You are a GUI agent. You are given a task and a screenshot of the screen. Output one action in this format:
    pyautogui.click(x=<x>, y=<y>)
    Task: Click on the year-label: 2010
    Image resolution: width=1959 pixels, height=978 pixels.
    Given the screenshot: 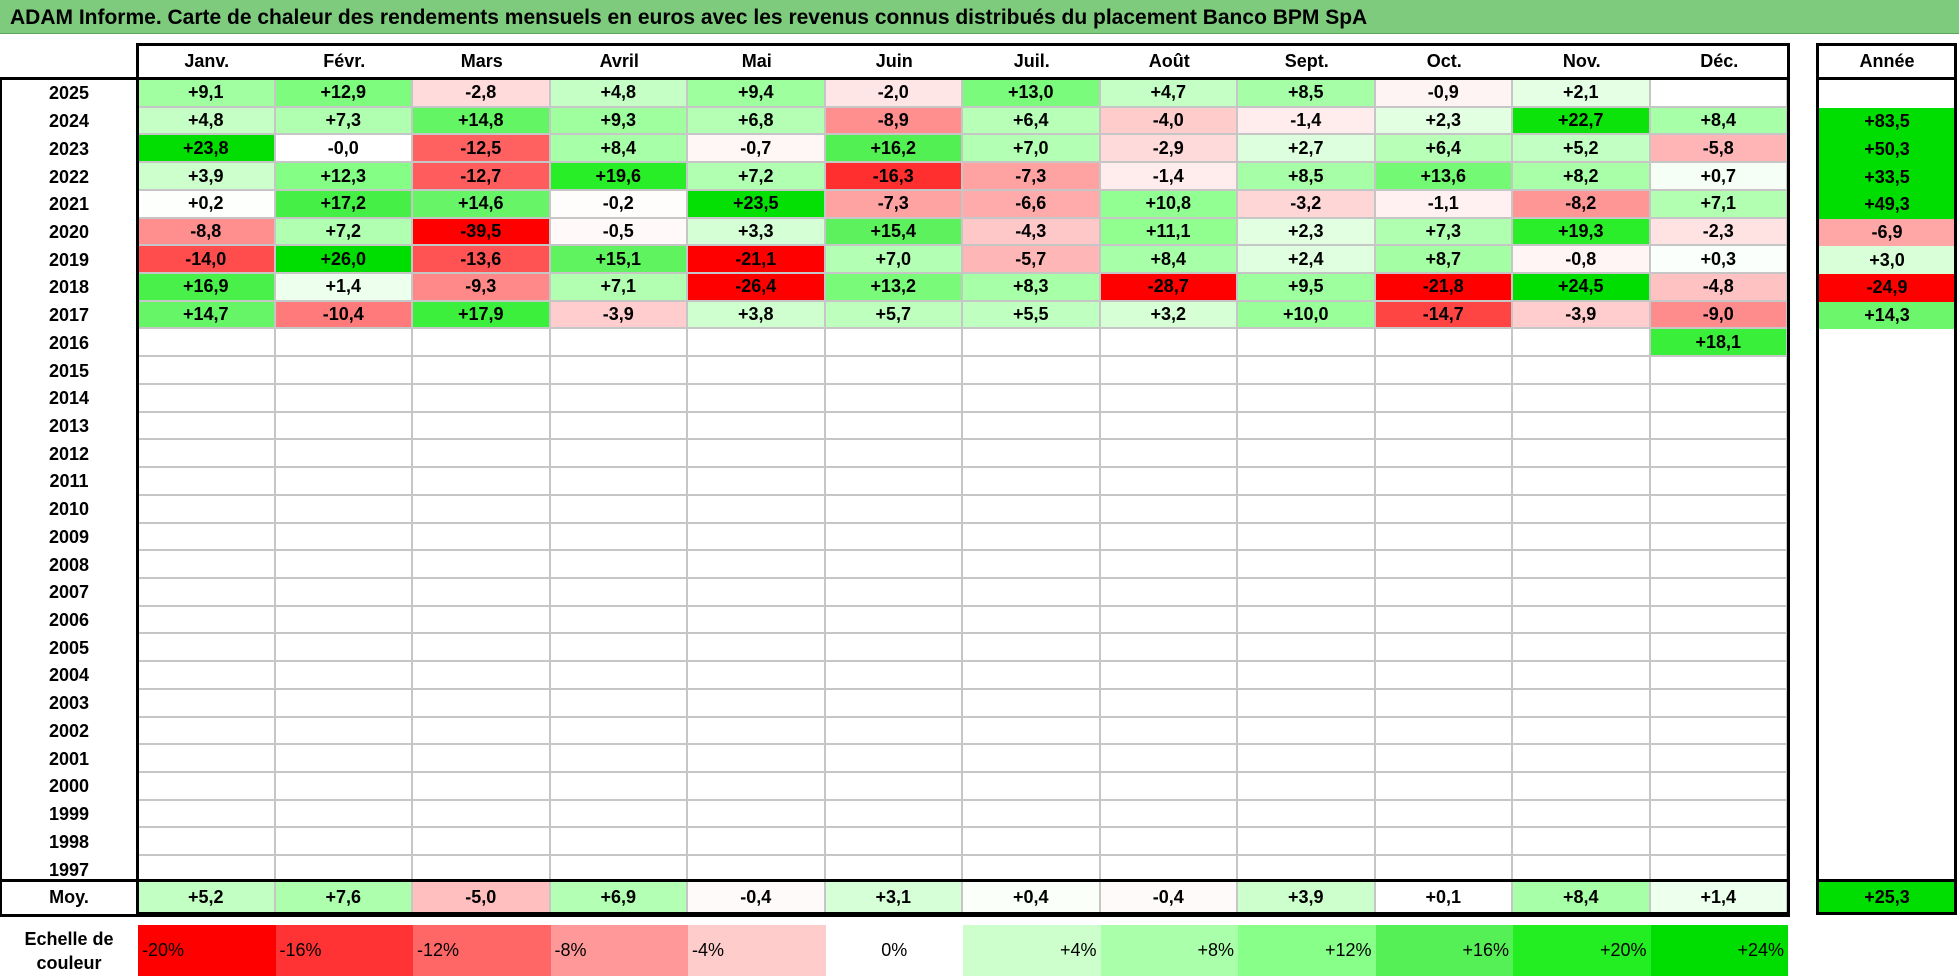 What is the action you would take?
    pyautogui.click(x=69, y=509)
    